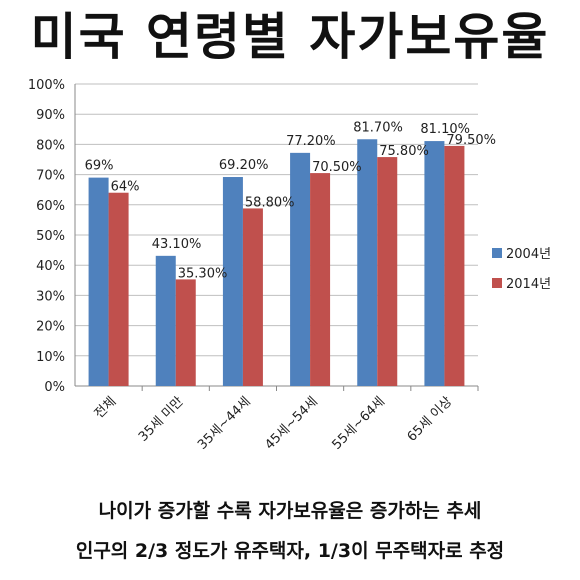 This screenshot has width=580, height=580. Describe the element at coordinates (528, 284) in the screenshot. I see `legend-label: 2014년` at that location.